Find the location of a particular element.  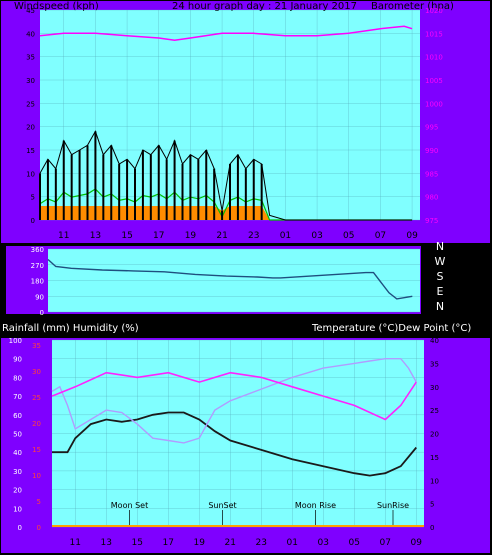

direction-grid is located at coordinates (234, 280).